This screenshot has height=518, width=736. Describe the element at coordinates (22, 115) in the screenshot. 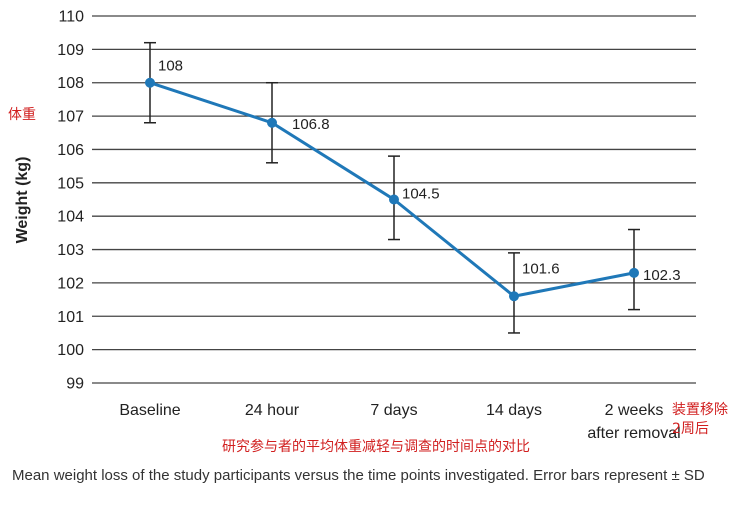

I see `weight-annotation-cn: 体重` at that location.